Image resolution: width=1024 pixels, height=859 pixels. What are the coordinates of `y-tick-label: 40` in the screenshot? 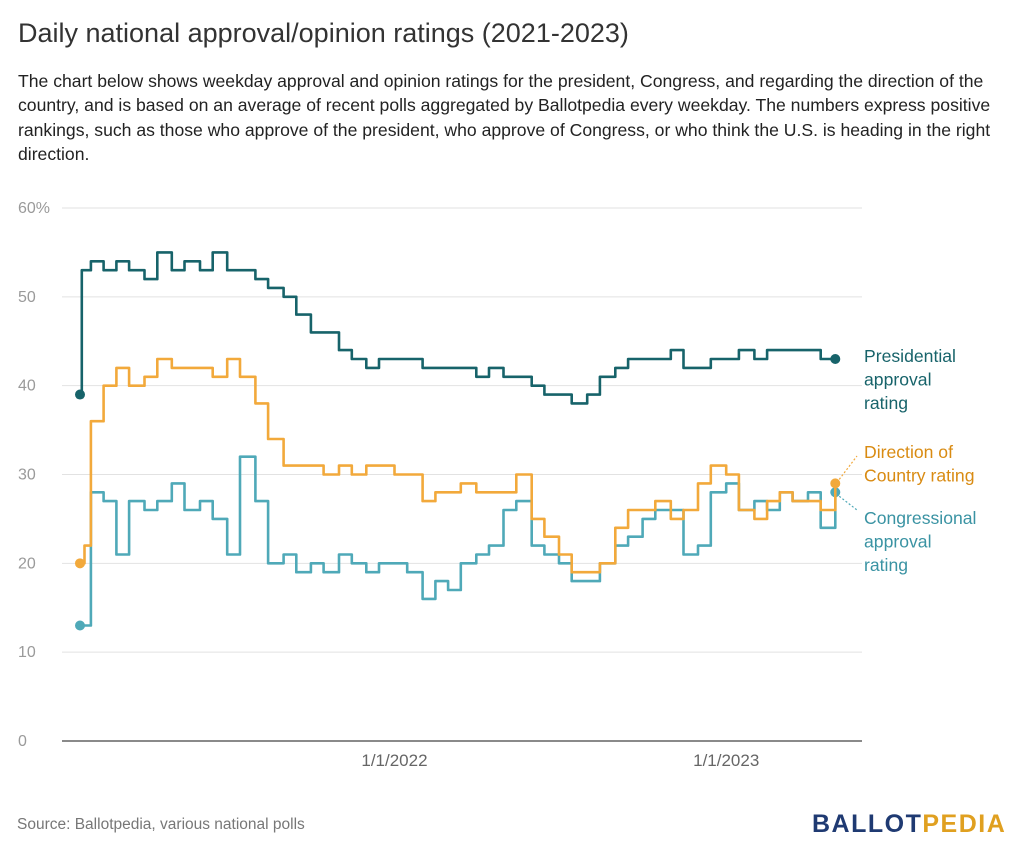 It's located at (27, 386).